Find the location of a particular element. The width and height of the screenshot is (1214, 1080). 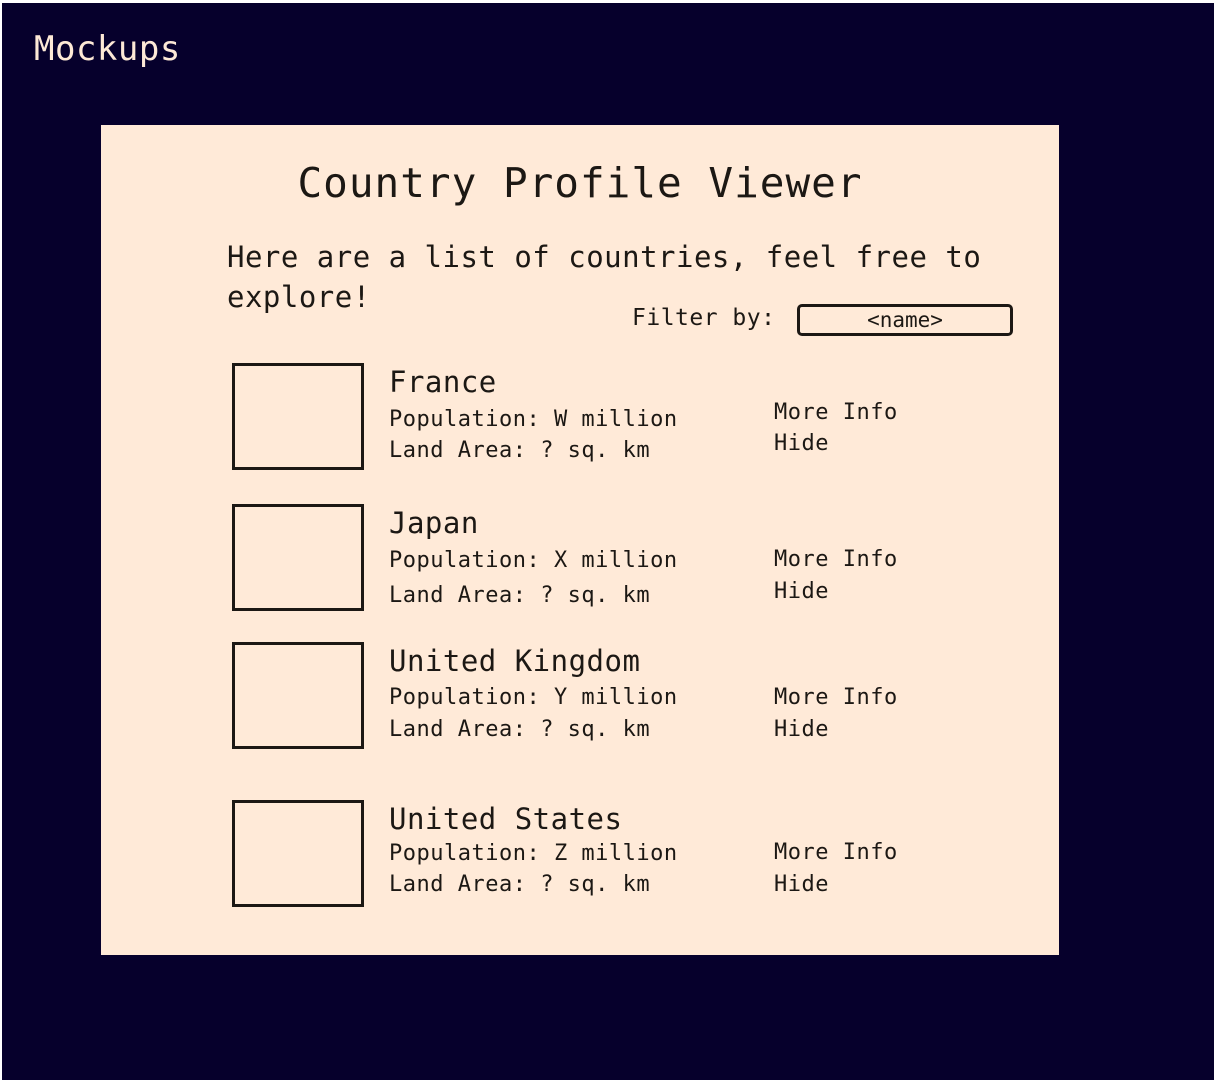

country-name: France is located at coordinates (443, 382).